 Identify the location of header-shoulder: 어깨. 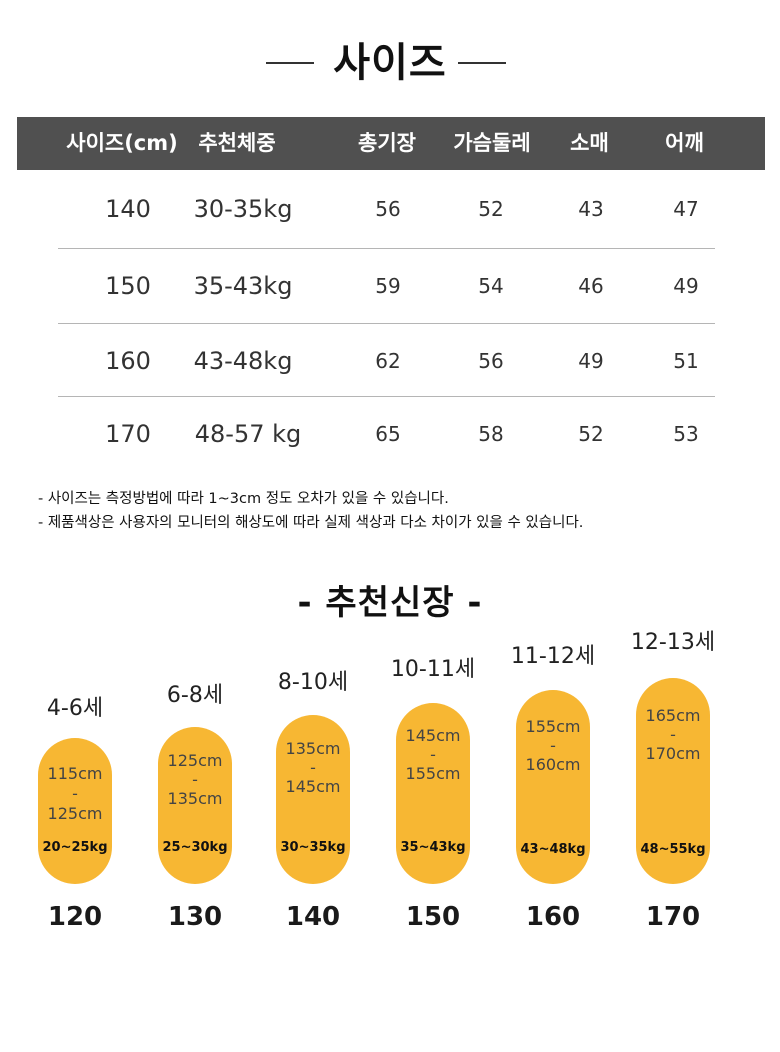
(684, 143).